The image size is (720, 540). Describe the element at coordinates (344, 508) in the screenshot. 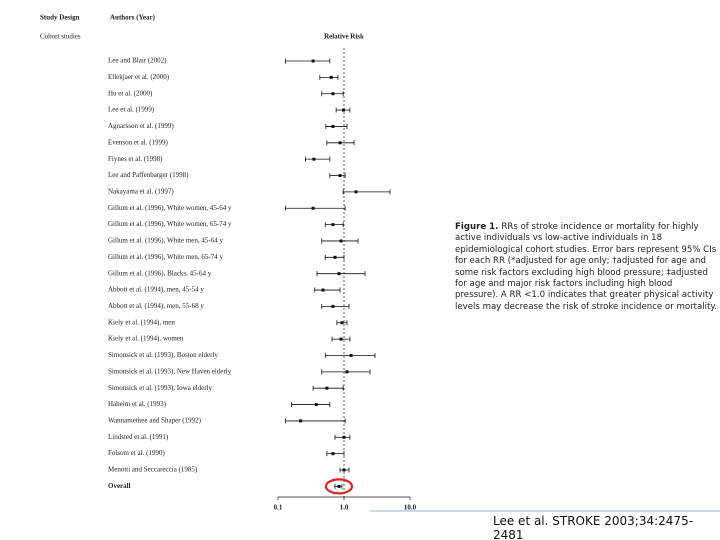

I see `x-tick-label: 1.0` at that location.